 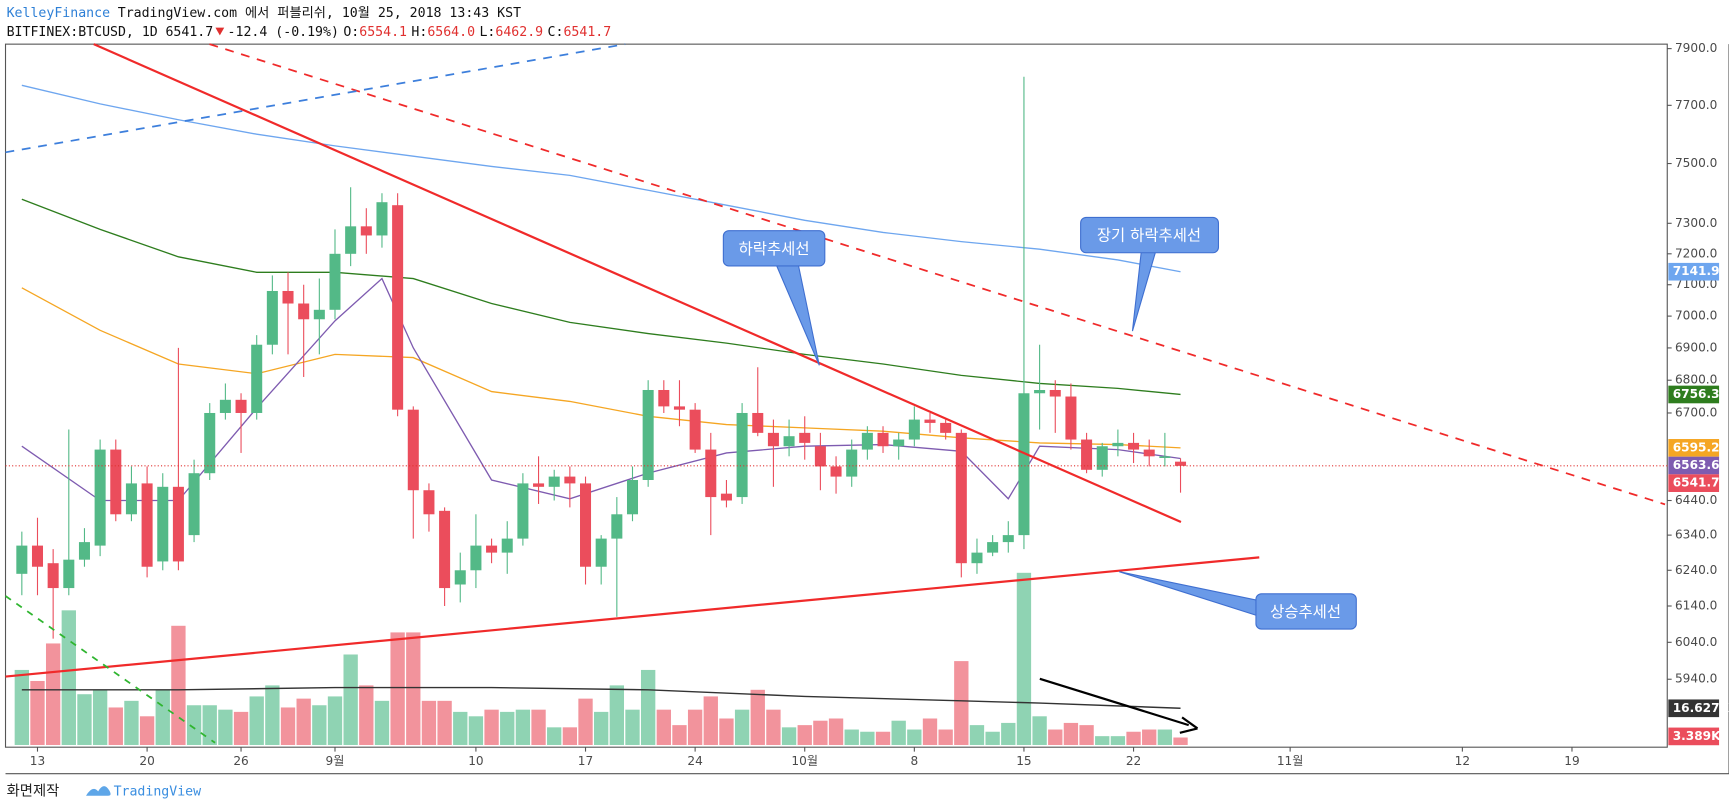 I want to click on down-triangle, so click(x=220, y=31).